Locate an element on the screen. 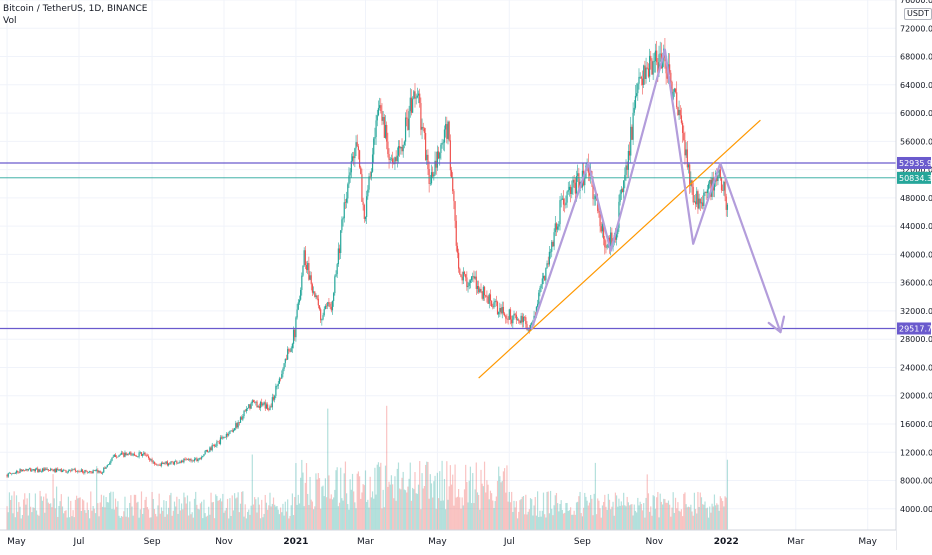 The height and width of the screenshot is (555, 932). symbol-title: Bitcoin / TetherUS, 1D, BINANCE is located at coordinates (75, 9).